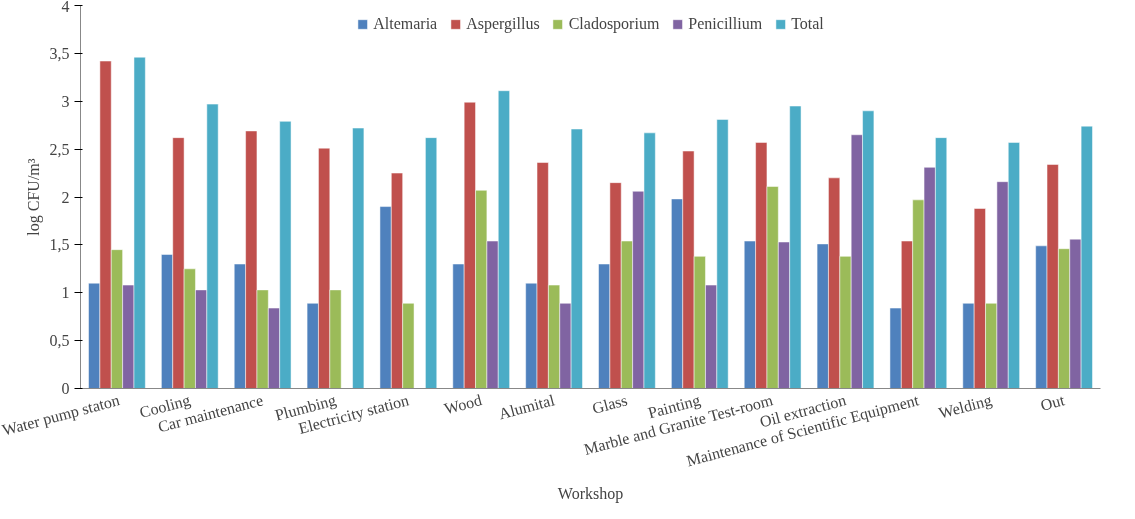 The image size is (1135, 519). I want to click on y-tick-label: 1,5, so click(59, 245).